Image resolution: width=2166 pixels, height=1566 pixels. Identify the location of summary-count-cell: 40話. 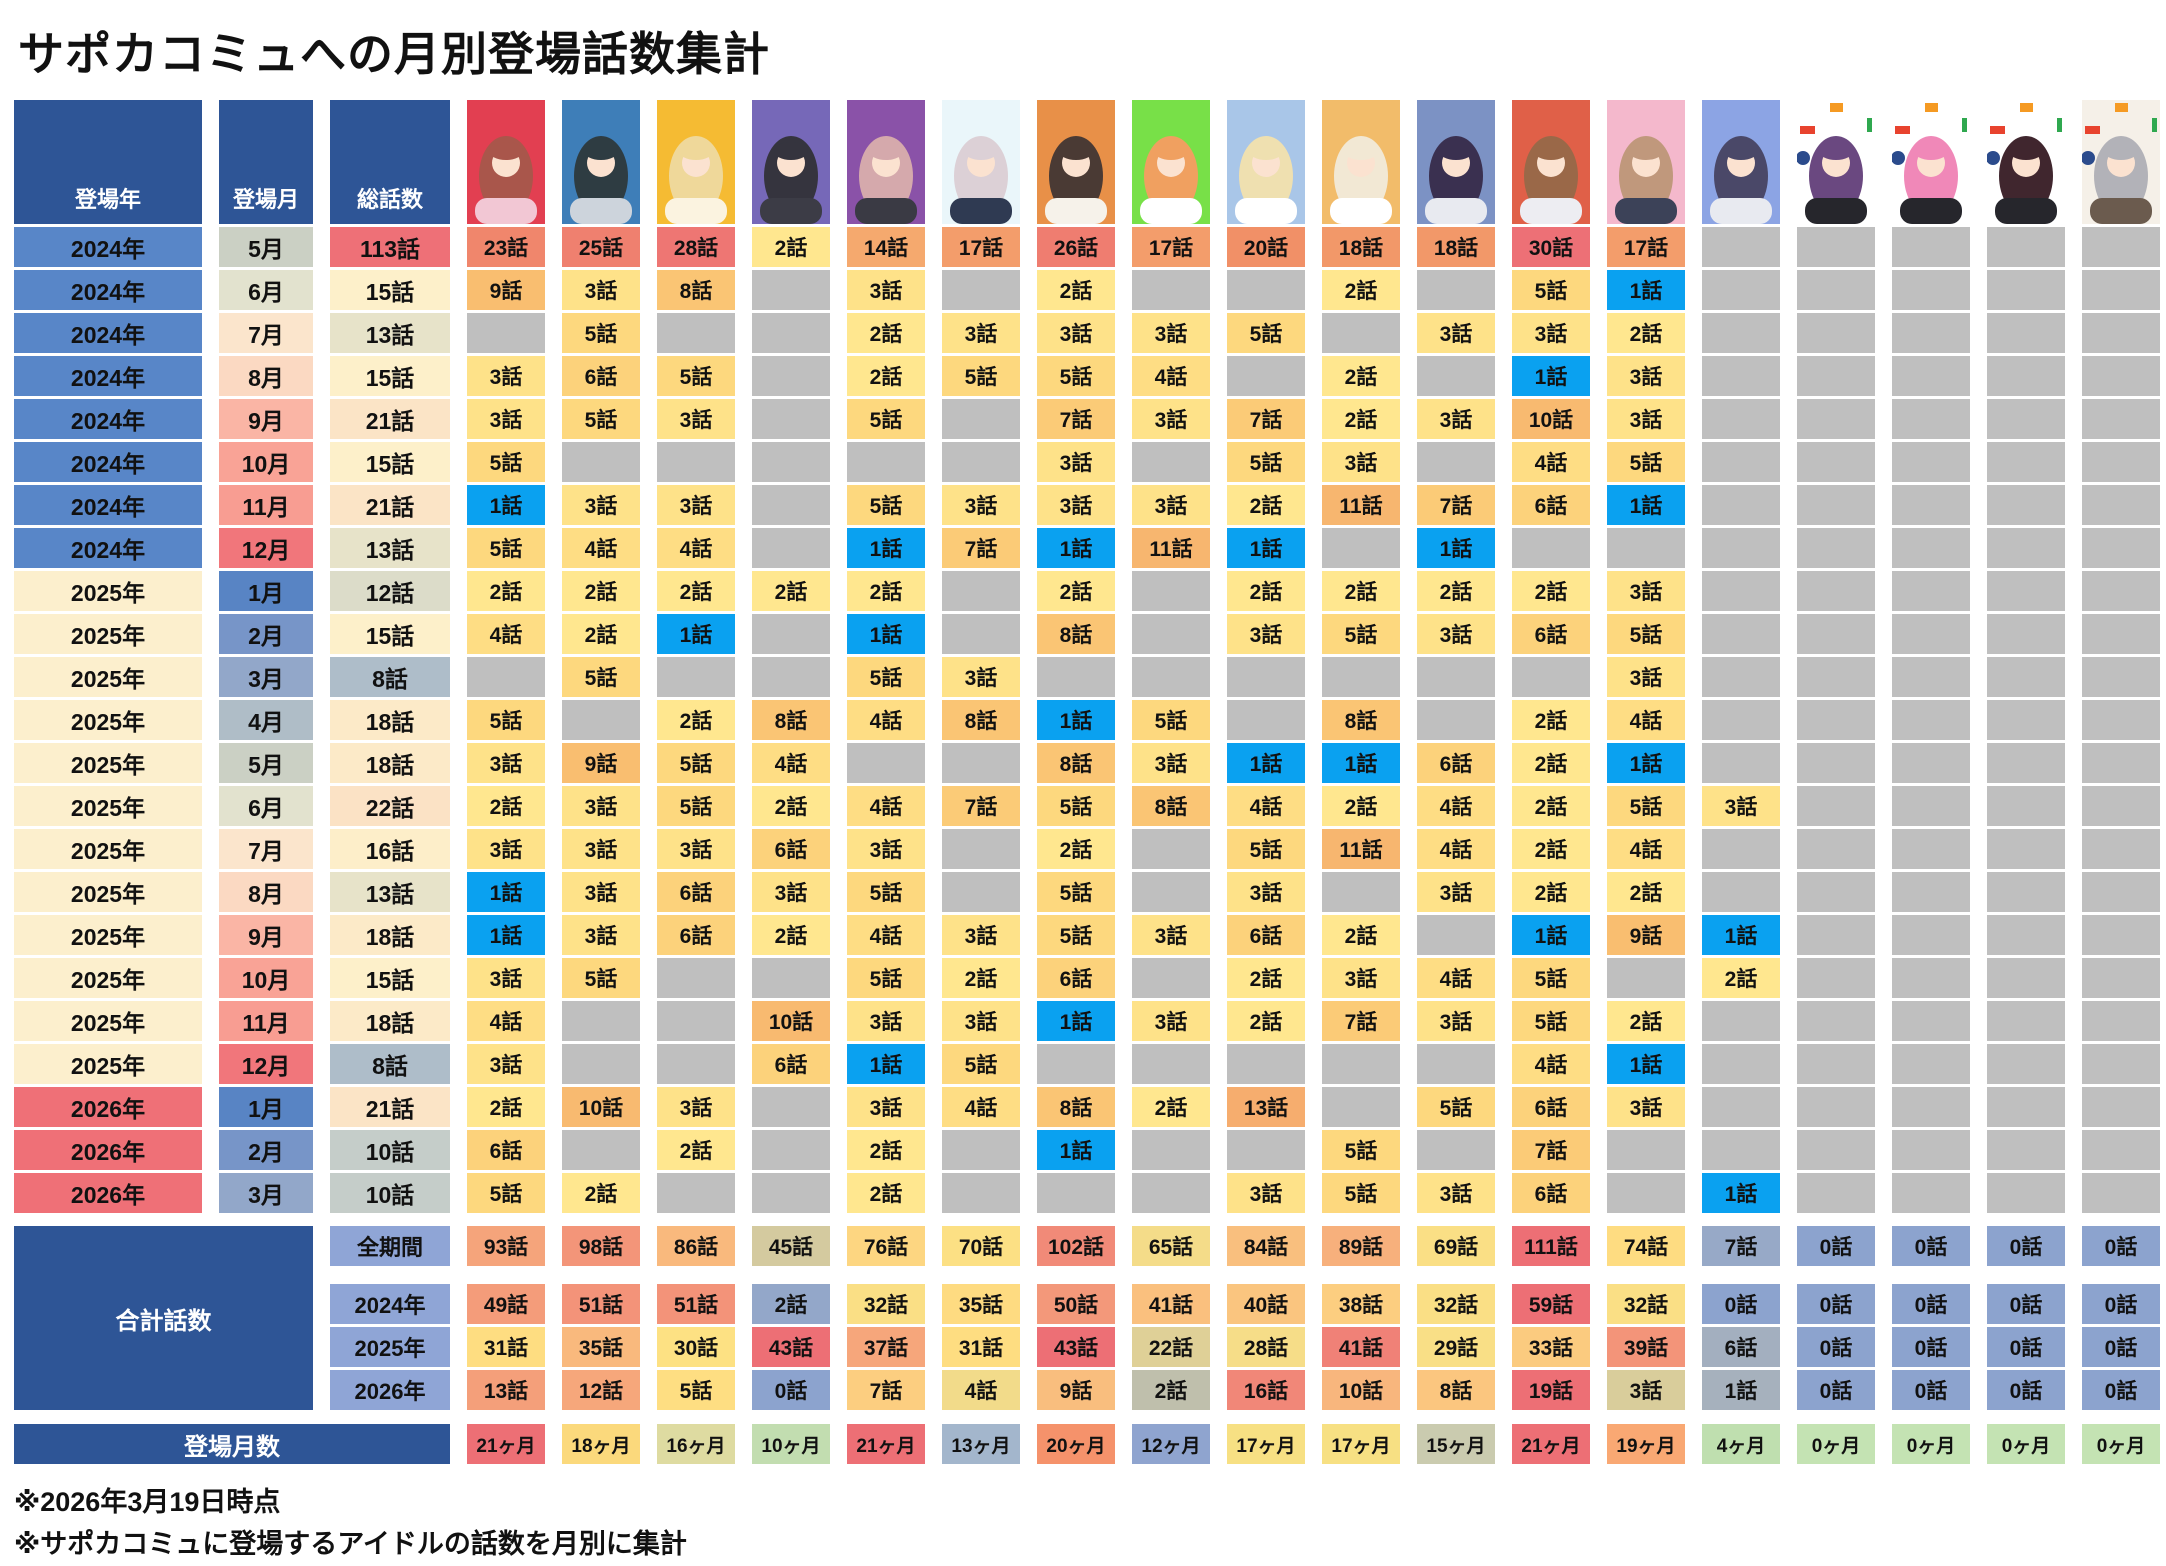
(1266, 1304).